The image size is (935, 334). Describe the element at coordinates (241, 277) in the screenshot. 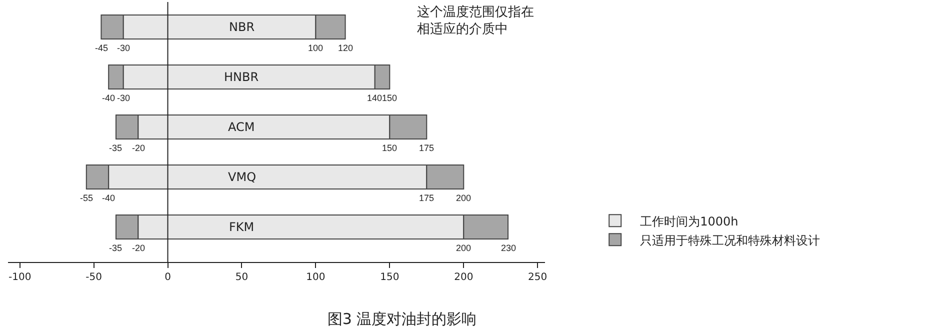

I see `x-tick-label: 50` at that location.